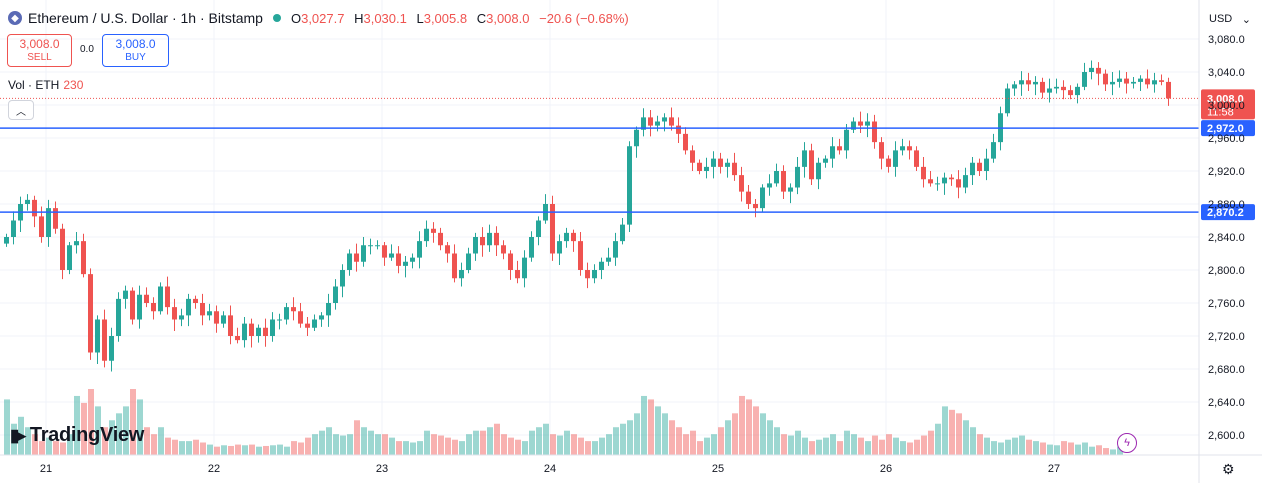 Image resolution: width=1262 pixels, height=483 pixels. I want to click on symbol-title: Ethereum / U.S. Dollar · 1h · Bitstamp, so click(145, 18).